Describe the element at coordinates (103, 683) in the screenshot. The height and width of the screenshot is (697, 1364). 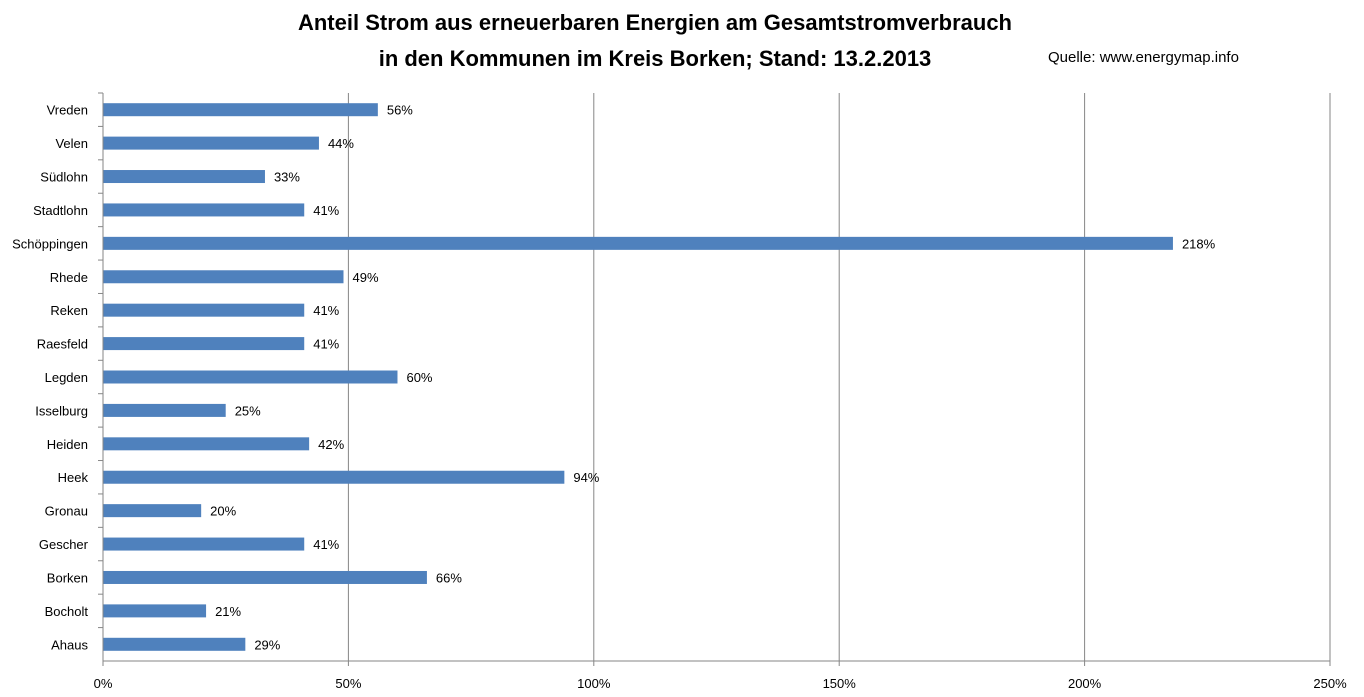
I see `x-tick-label: 0%` at that location.